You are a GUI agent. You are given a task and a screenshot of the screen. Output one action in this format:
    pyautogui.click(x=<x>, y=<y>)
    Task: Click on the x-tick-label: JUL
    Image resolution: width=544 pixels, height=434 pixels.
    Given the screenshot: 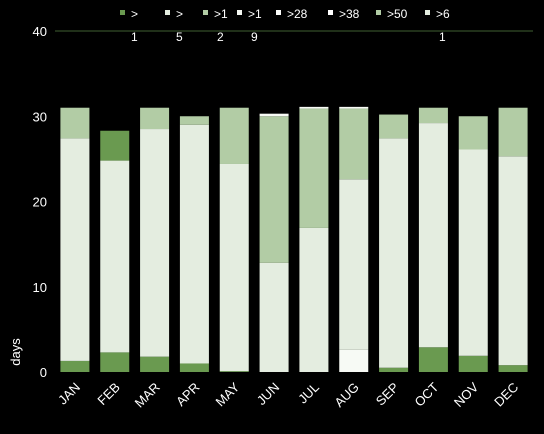 What is the action you would take?
    pyautogui.click(x=308, y=393)
    